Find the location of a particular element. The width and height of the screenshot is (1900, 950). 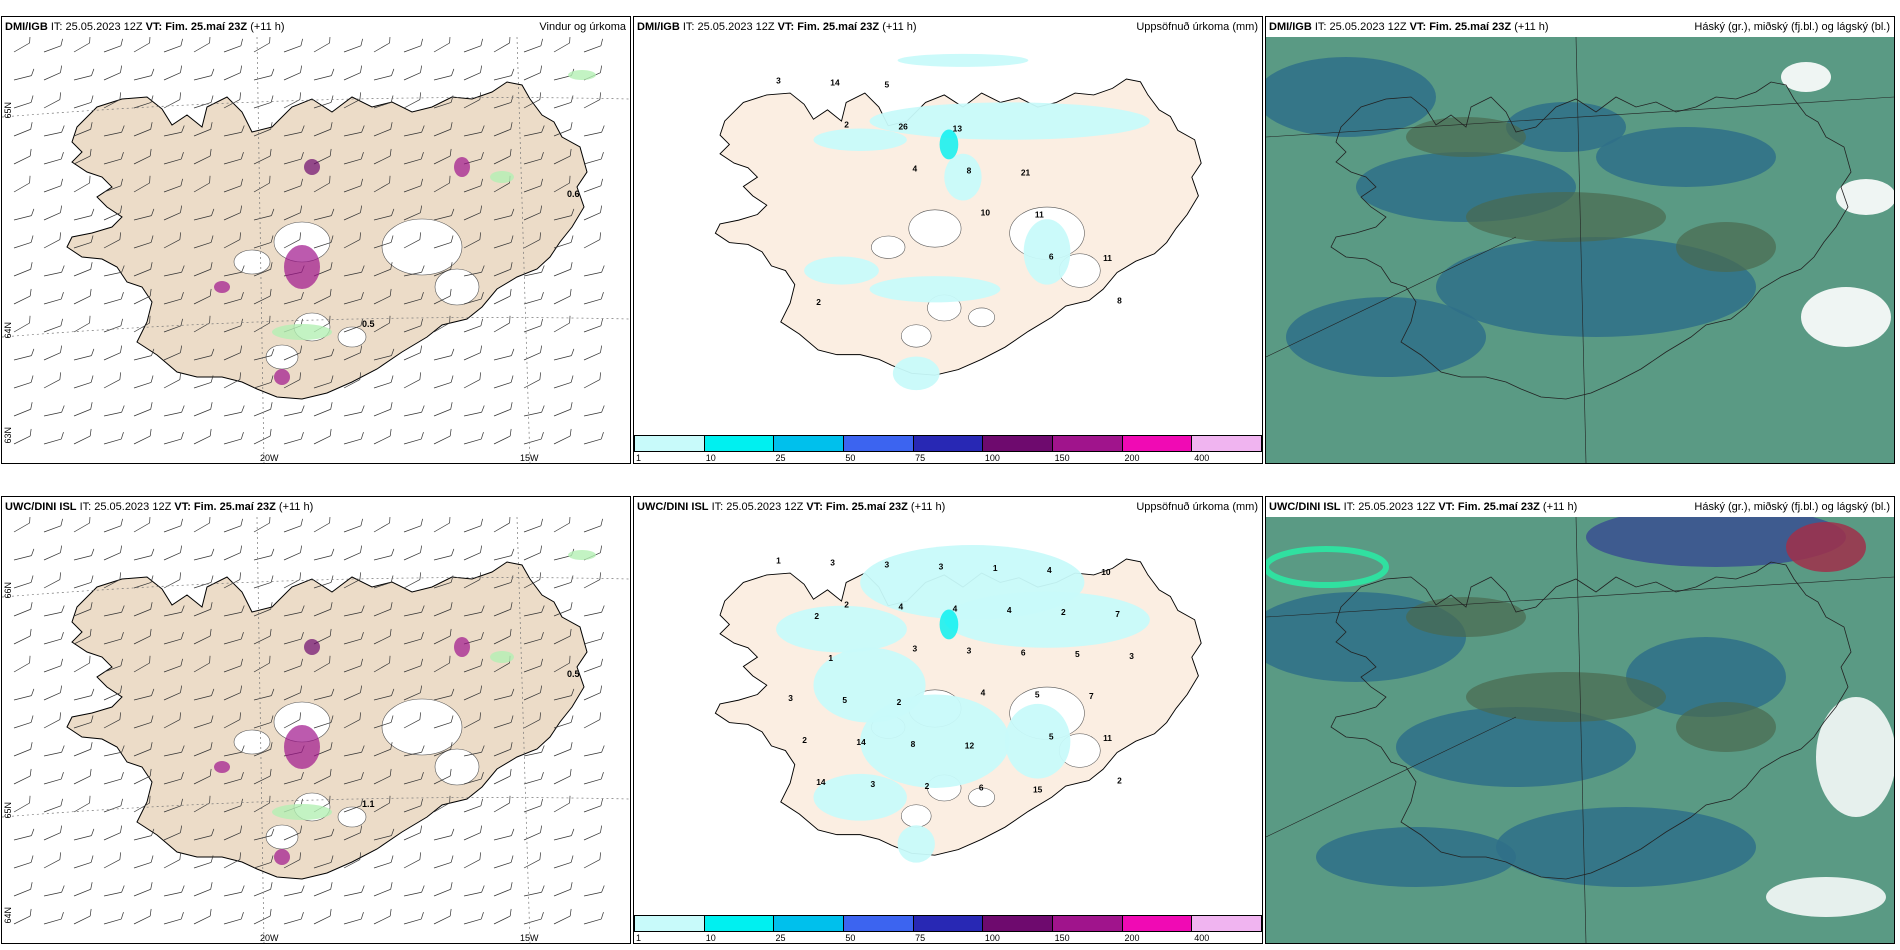

cloud-dark-area is located at coordinates (1466, 137).